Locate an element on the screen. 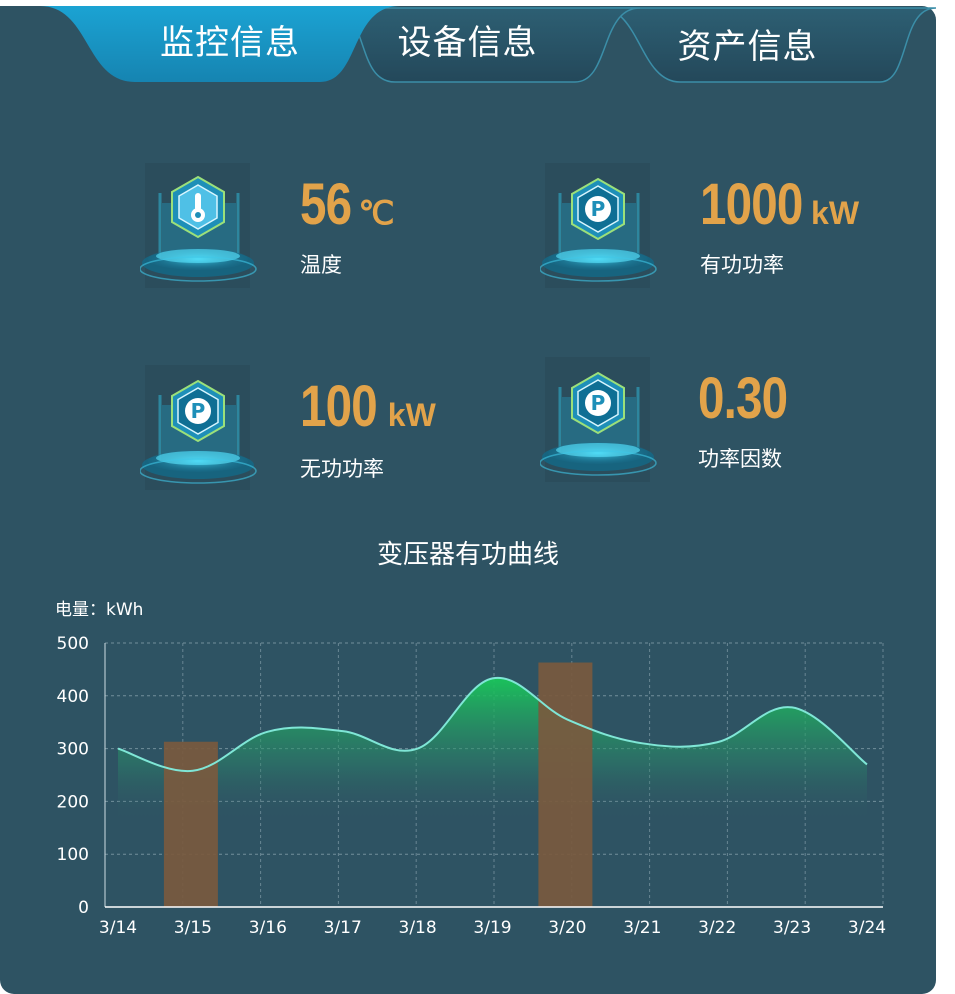  metric-reactive-power: 100 kW 无功功率 is located at coordinates (300, 427).